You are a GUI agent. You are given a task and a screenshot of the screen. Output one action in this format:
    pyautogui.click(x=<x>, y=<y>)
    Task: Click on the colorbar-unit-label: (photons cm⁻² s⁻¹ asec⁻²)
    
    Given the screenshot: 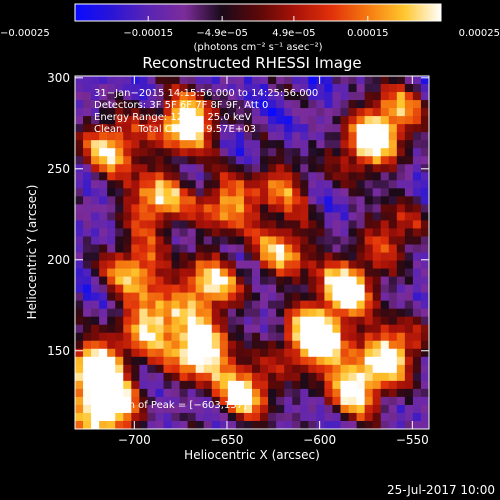 What is the action you would take?
    pyautogui.click(x=257, y=47)
    